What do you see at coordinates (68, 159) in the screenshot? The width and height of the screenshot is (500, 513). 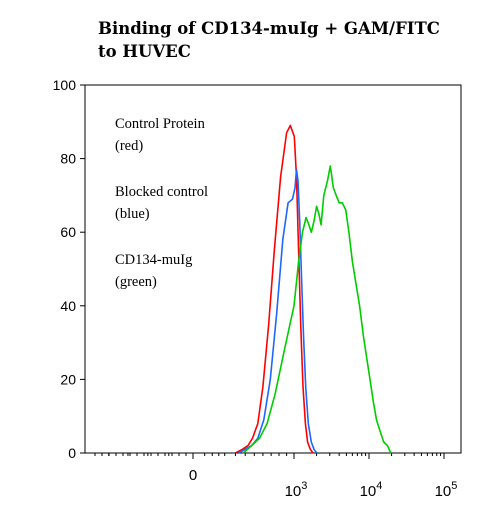 I see `y-tick-label-80: 80` at bounding box center [68, 159].